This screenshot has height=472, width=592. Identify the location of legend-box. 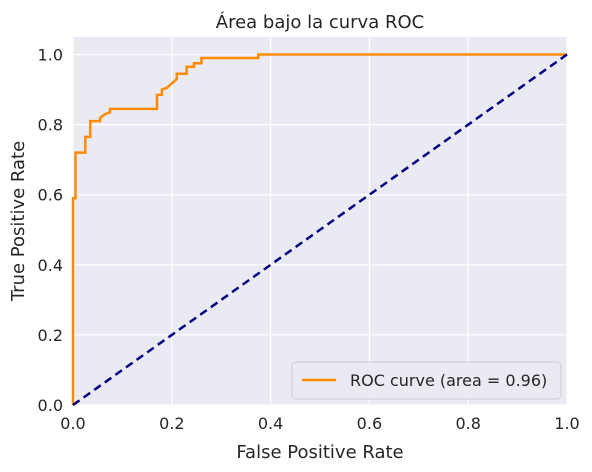
(426, 380).